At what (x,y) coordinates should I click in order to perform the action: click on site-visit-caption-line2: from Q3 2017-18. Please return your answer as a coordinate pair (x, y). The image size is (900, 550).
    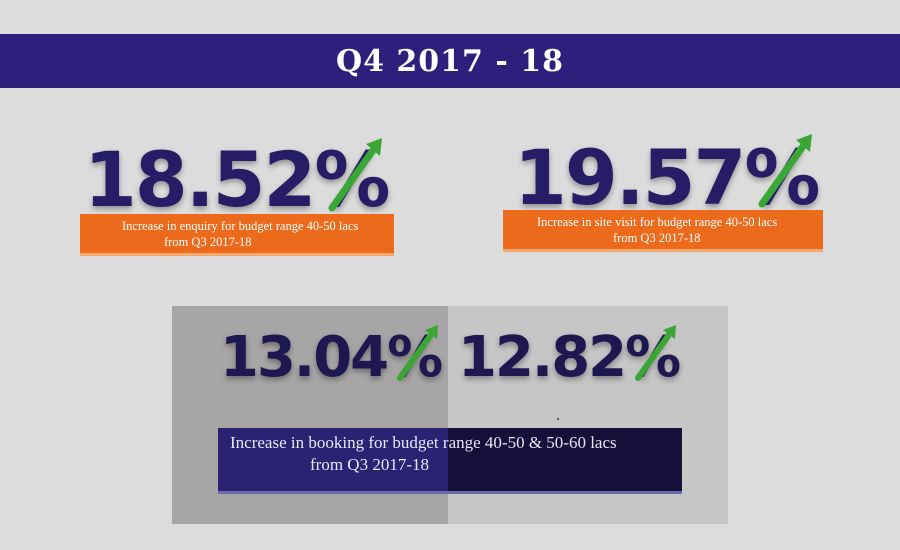
    Looking at the image, I should click on (657, 238).